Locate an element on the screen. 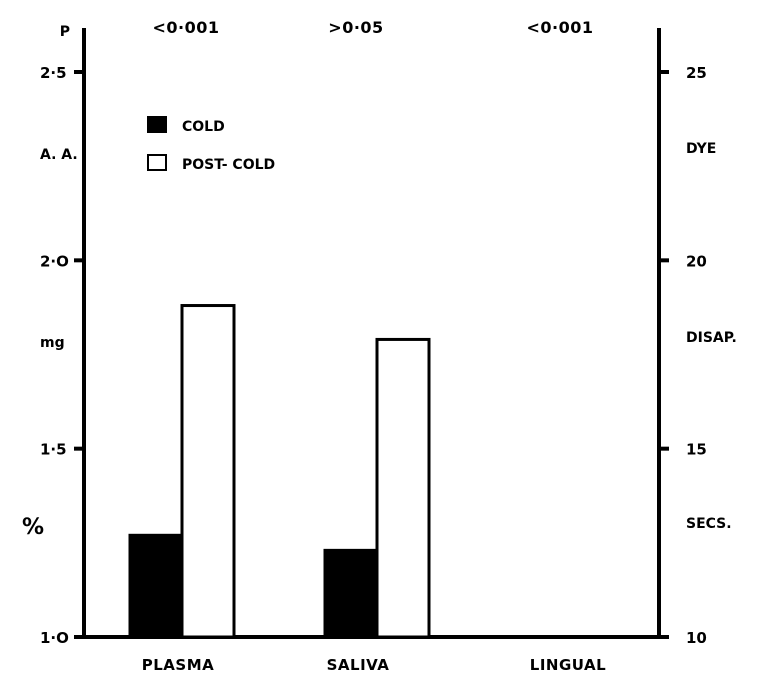 This screenshot has width=762, height=675. bar-plasma-post-cold is located at coordinates (208, 471).